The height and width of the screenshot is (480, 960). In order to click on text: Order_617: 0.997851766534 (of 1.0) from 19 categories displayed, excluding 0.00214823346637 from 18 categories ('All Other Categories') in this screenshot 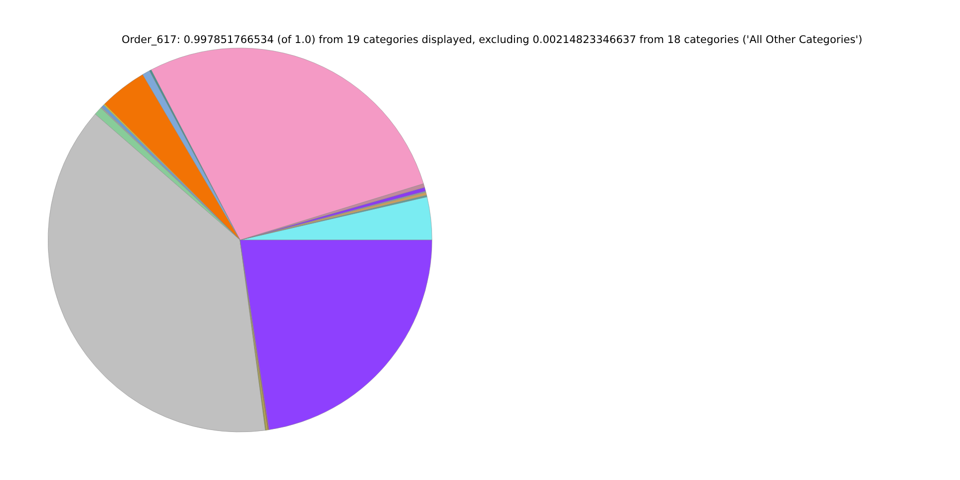, I will do `click(492, 40)`.